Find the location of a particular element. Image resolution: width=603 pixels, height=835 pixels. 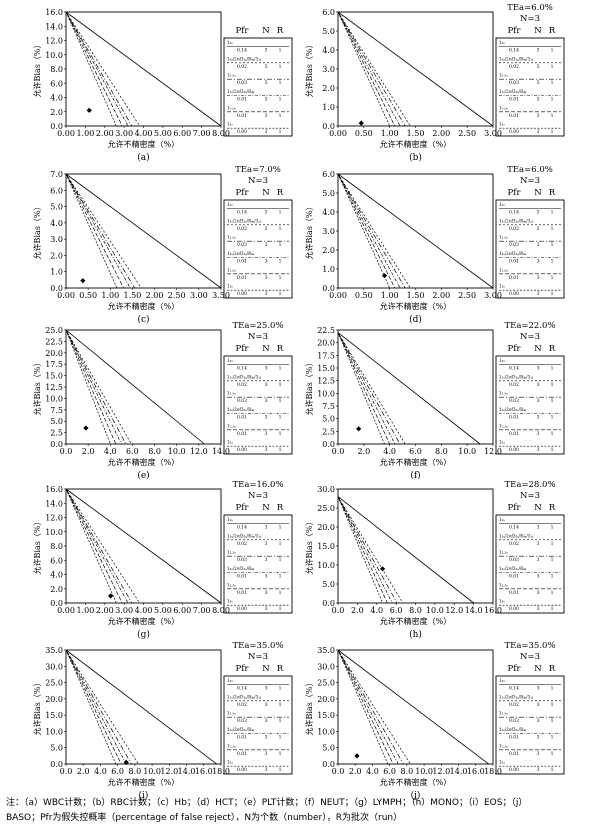

y-tick-label: 5.0 is located at coordinates (328, 31).